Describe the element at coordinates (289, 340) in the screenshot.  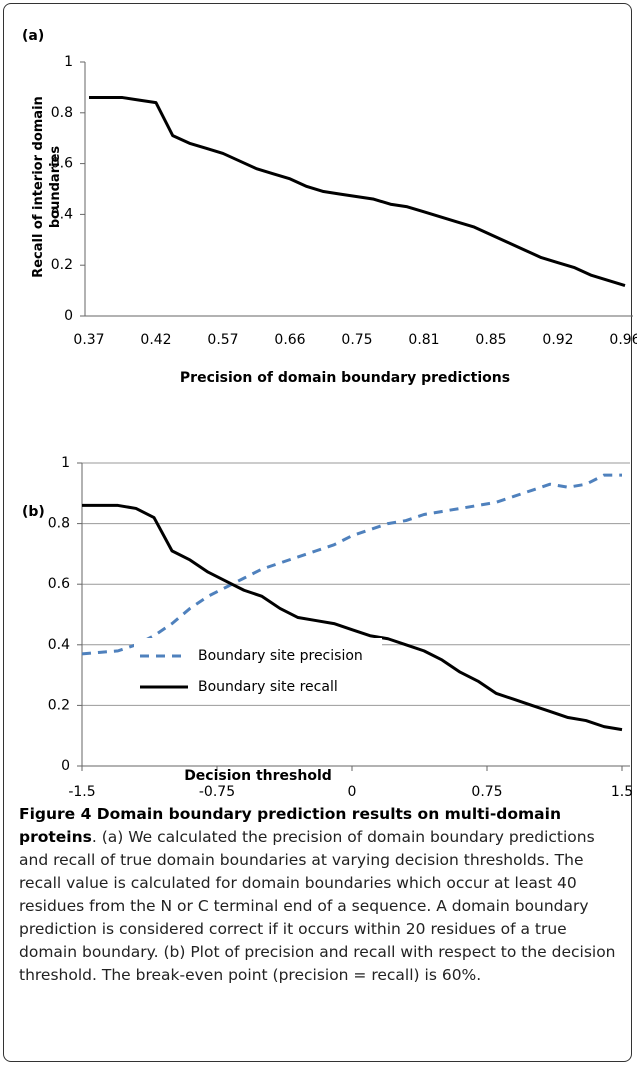
I see `x-tick-label: 0.66` at that location.